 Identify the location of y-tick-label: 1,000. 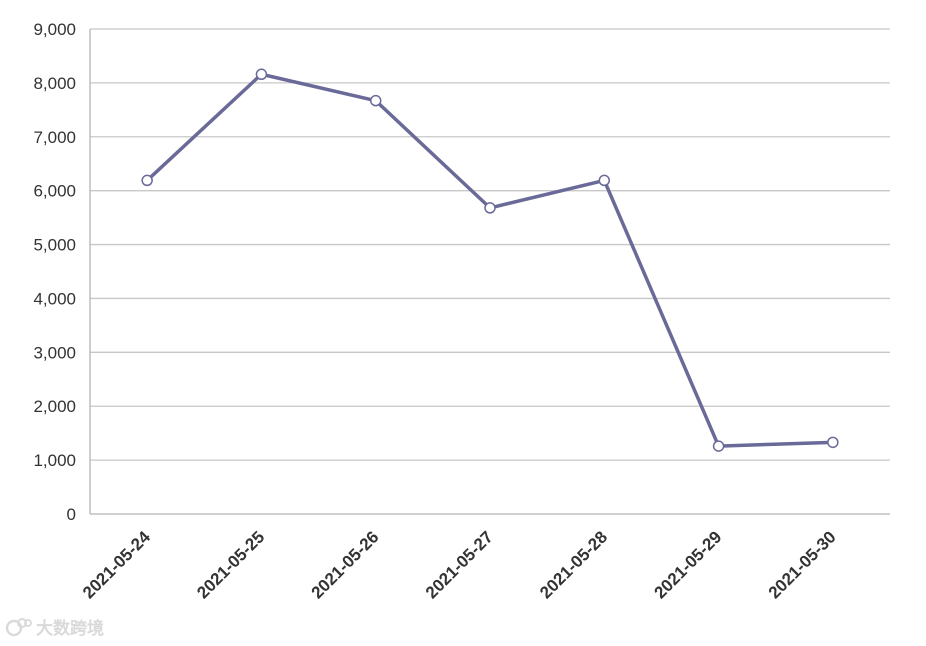
(54, 460).